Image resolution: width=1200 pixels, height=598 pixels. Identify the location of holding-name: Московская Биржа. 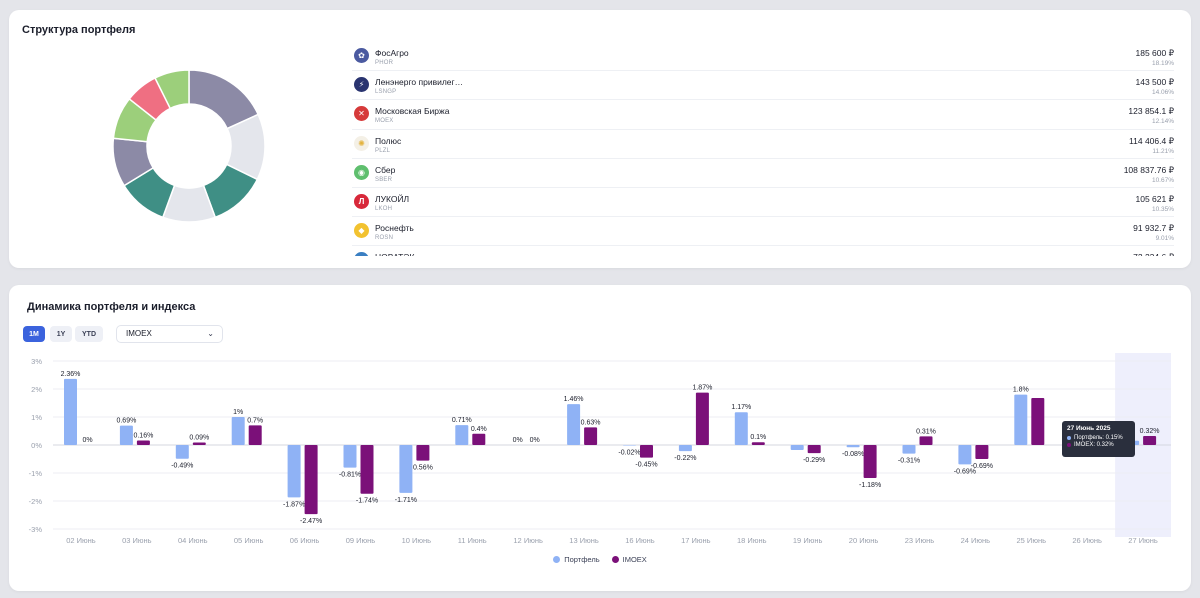
(412, 111).